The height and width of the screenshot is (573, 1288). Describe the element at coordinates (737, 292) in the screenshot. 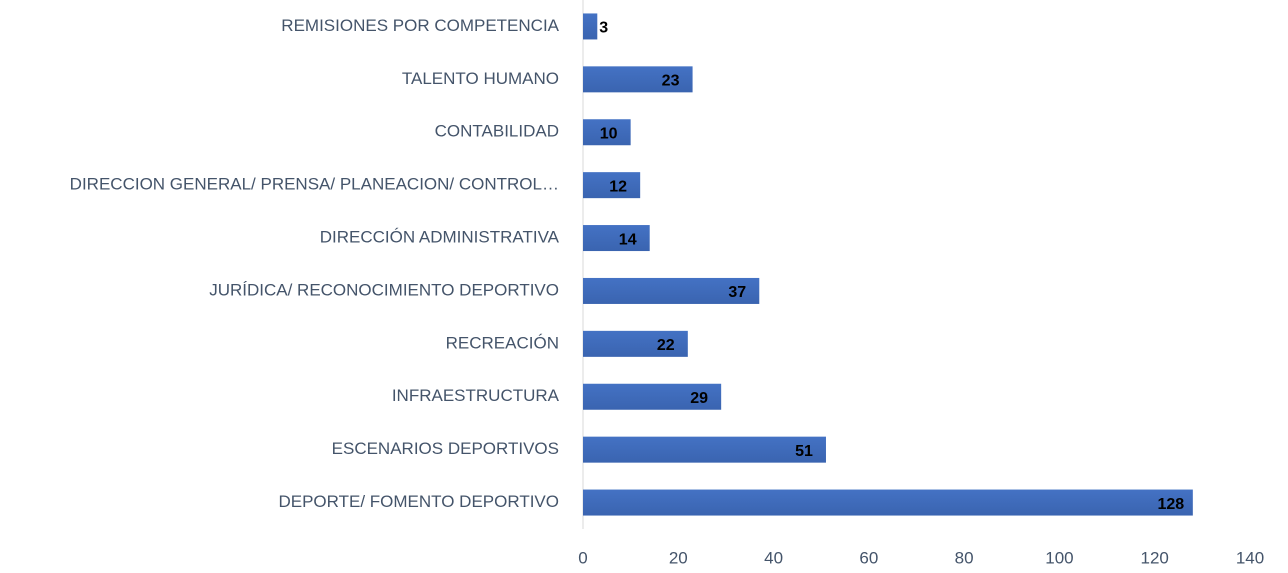

I see `value-label: 37` at that location.